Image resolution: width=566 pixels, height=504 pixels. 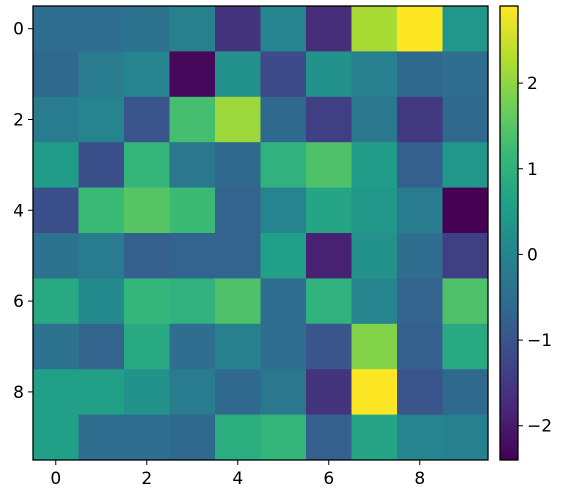 What do you see at coordinates (539, 427) in the screenshot?
I see `colorbar-tick-label: −2` at bounding box center [539, 427].